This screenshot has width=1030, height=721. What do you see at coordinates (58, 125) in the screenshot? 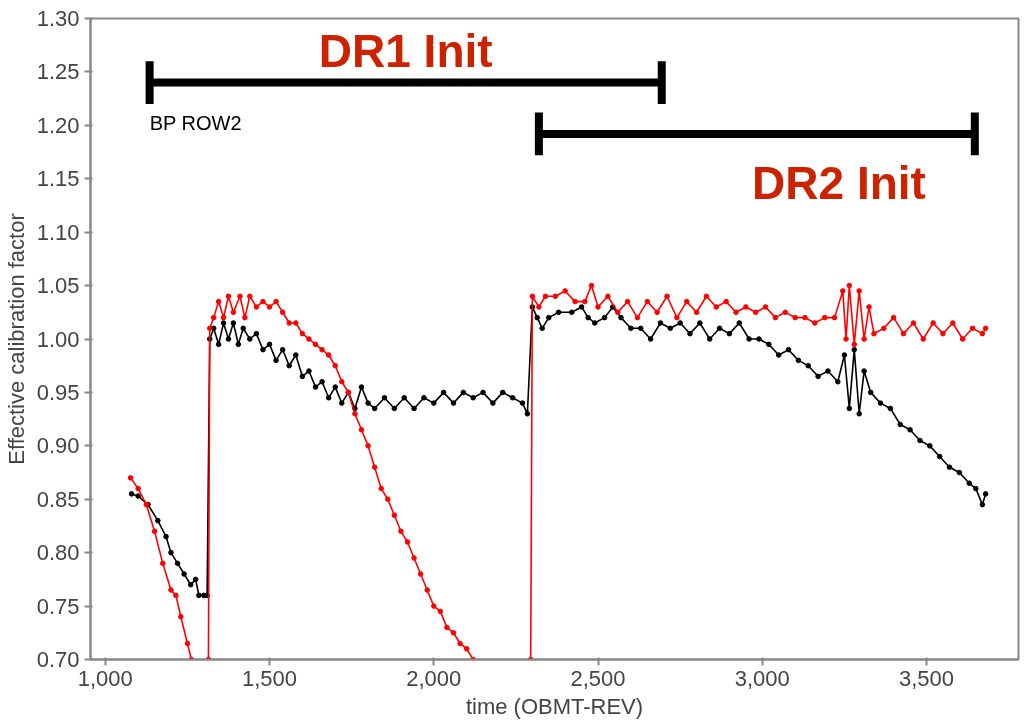
I see `y-tick-label: 1.20` at bounding box center [58, 125].